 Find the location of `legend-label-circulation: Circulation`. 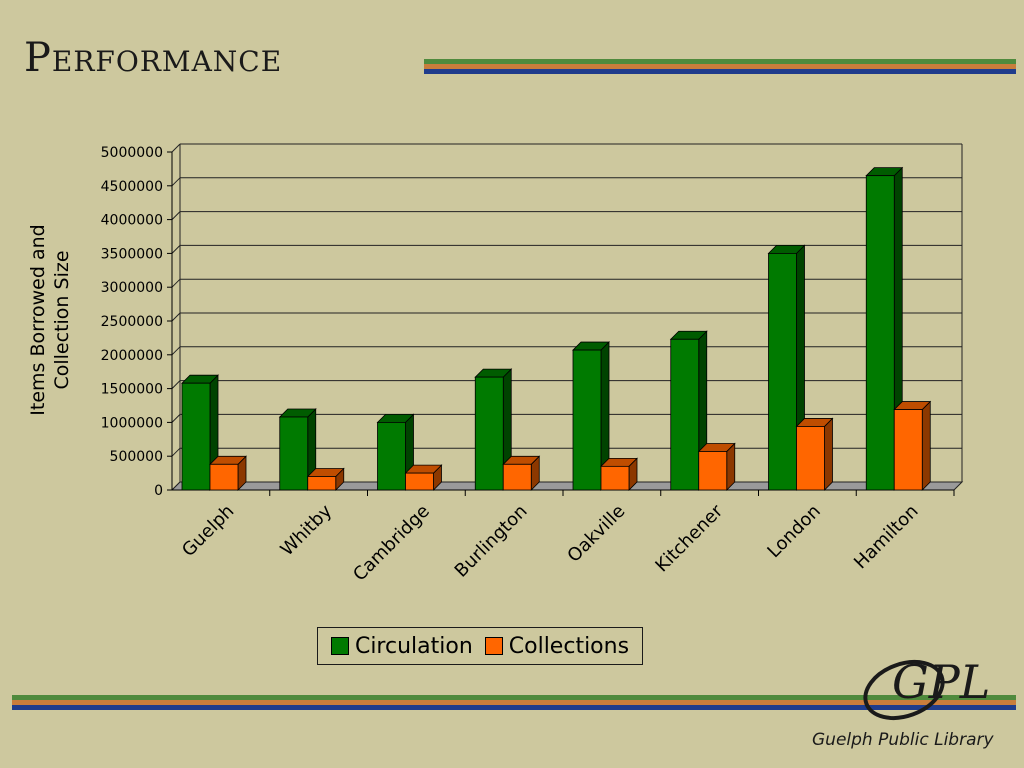

legend-label-circulation: Circulation is located at coordinates (413, 646).